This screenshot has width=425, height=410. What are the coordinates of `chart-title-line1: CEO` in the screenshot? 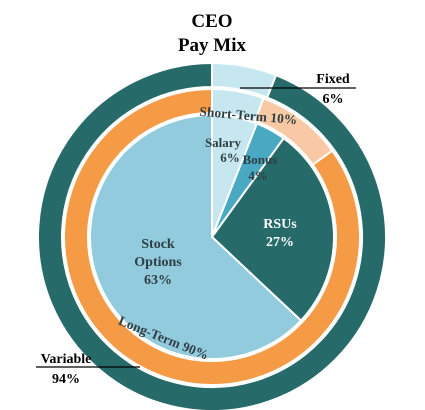 It's located at (211, 21).